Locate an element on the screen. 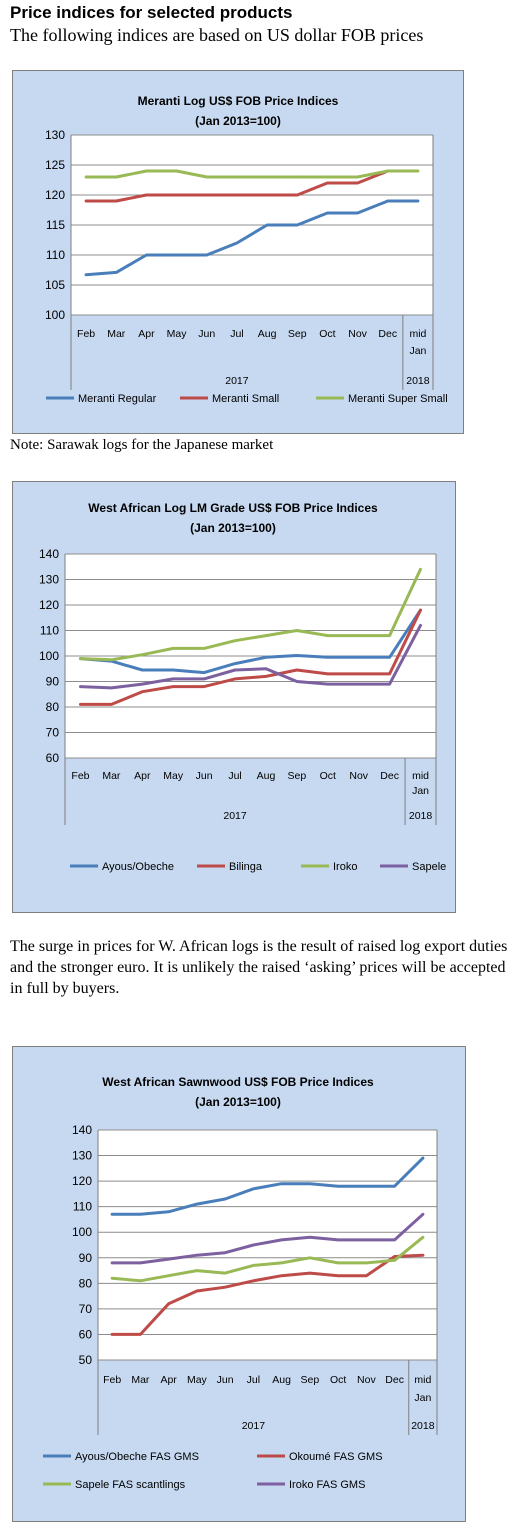  legend-label: Iroko is located at coordinates (345, 867).